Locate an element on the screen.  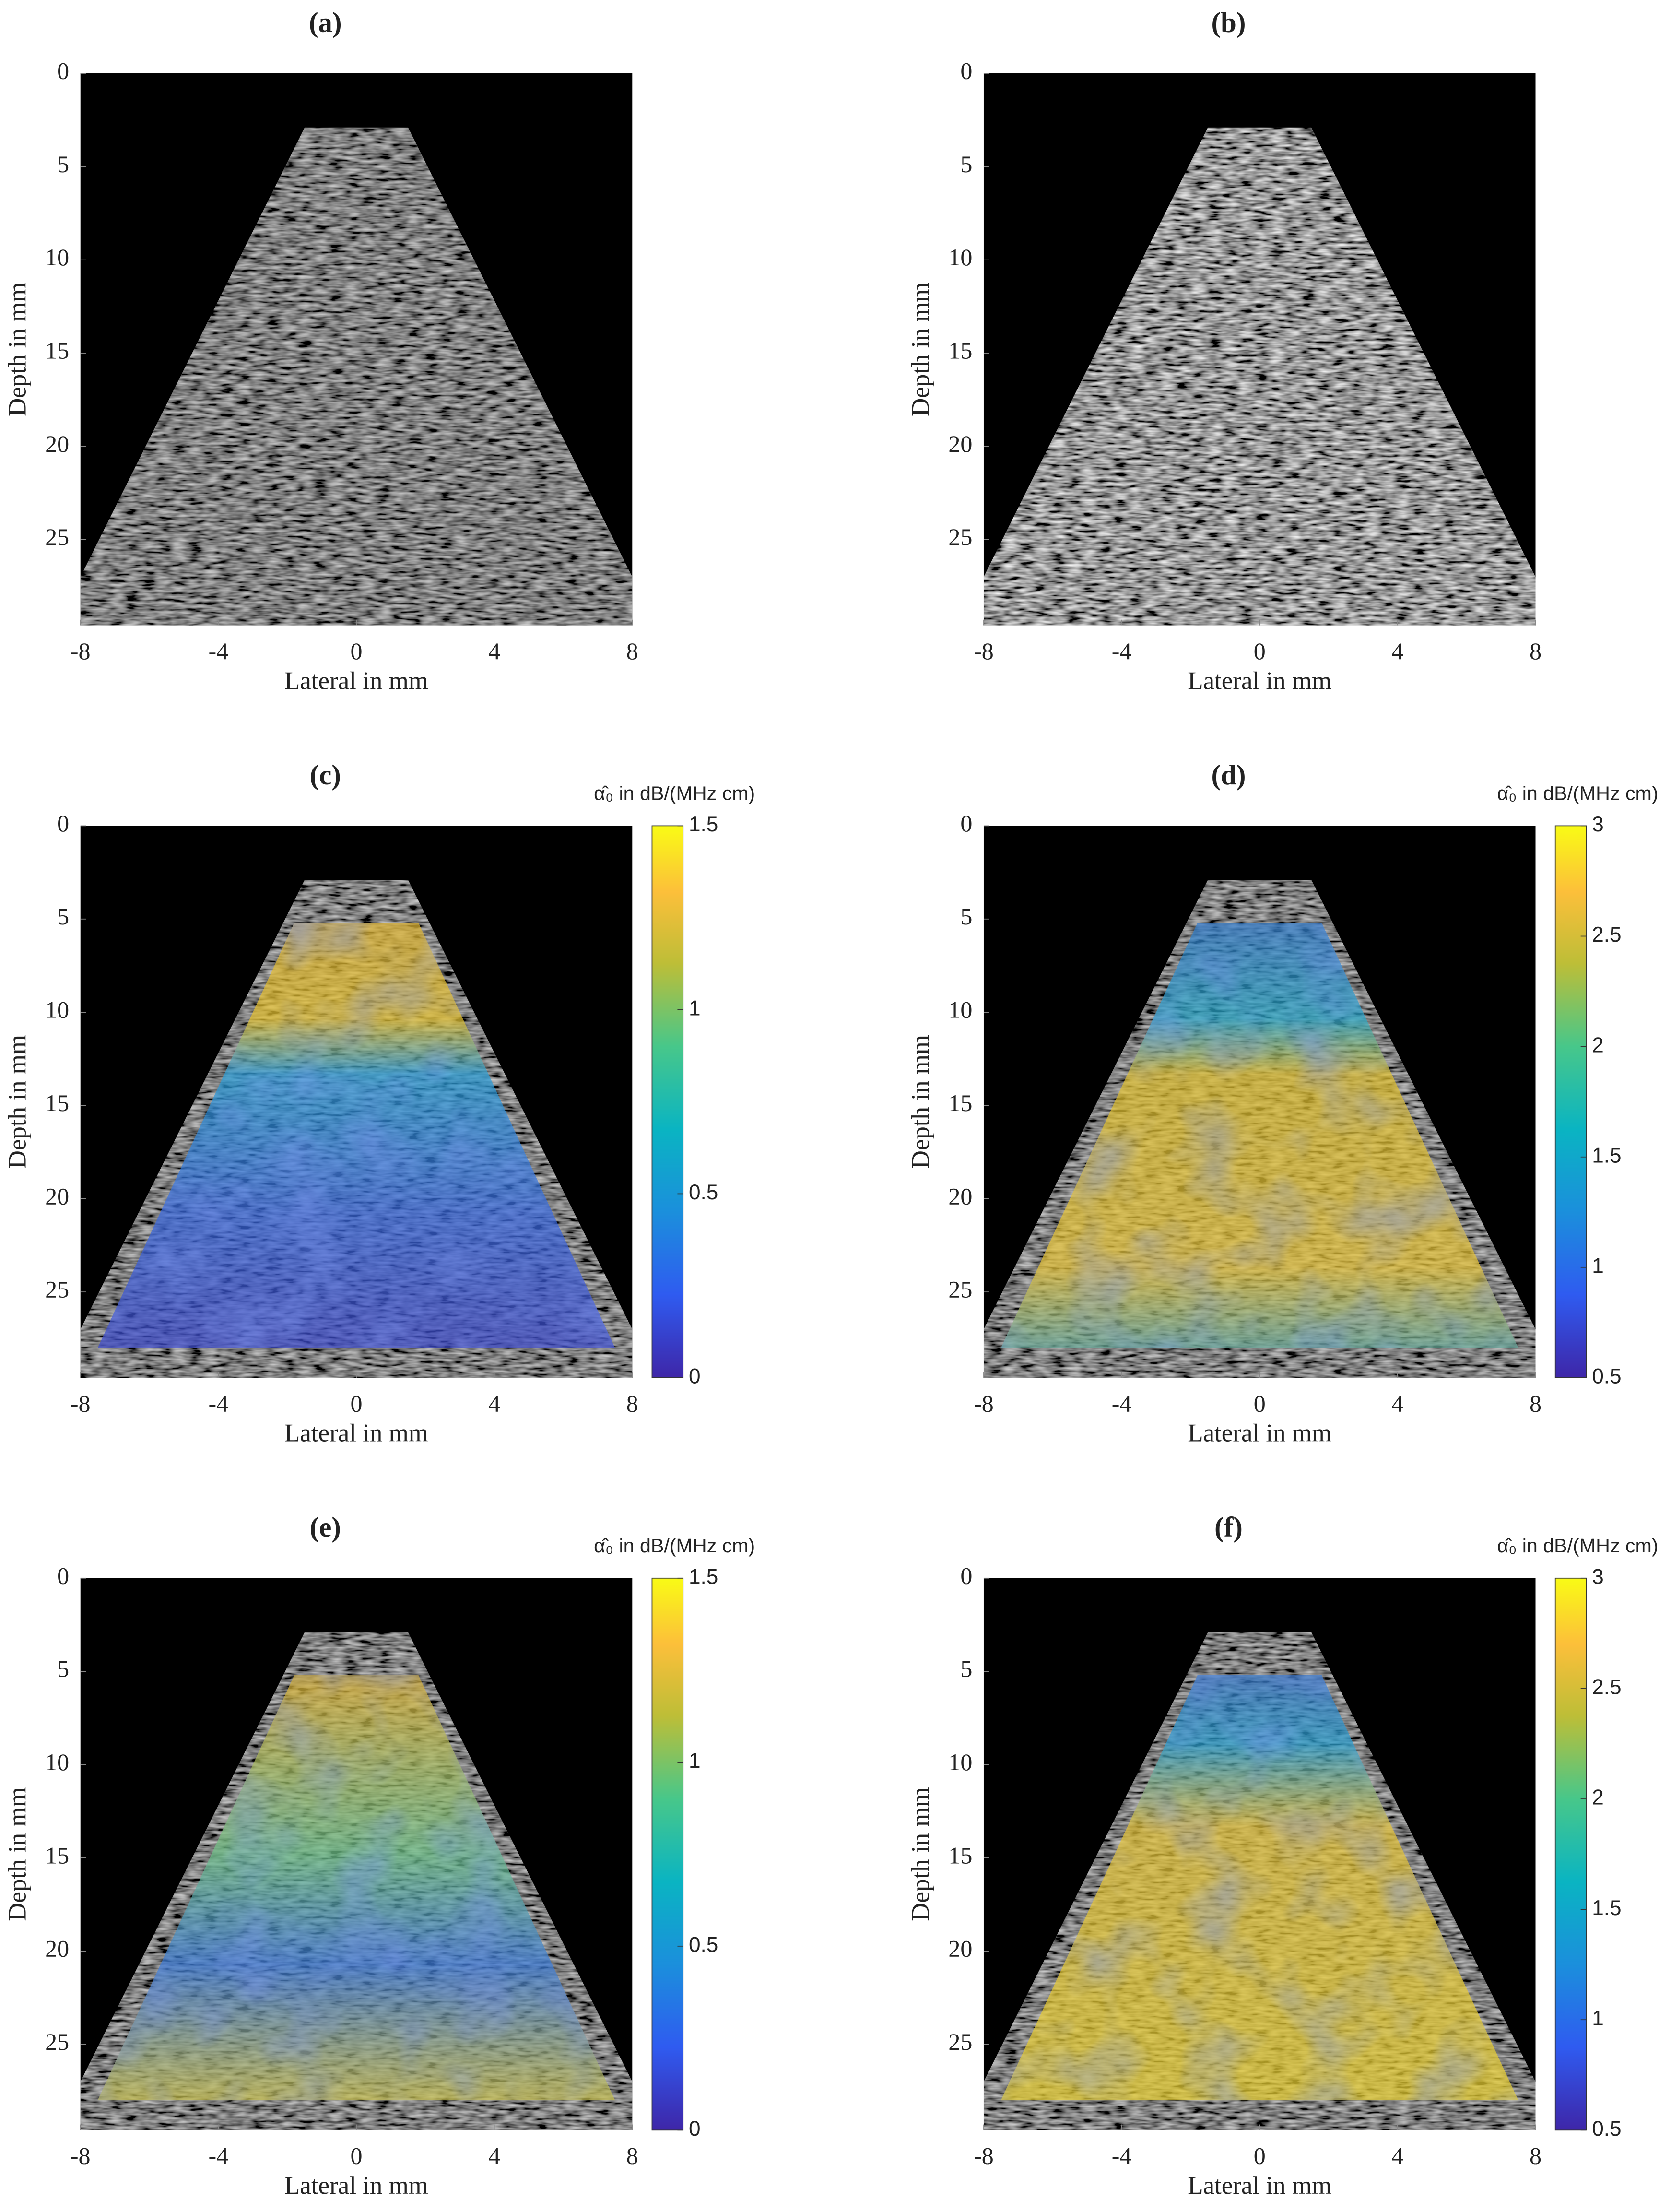
panel-title: (b) is located at coordinates (1229, 22).